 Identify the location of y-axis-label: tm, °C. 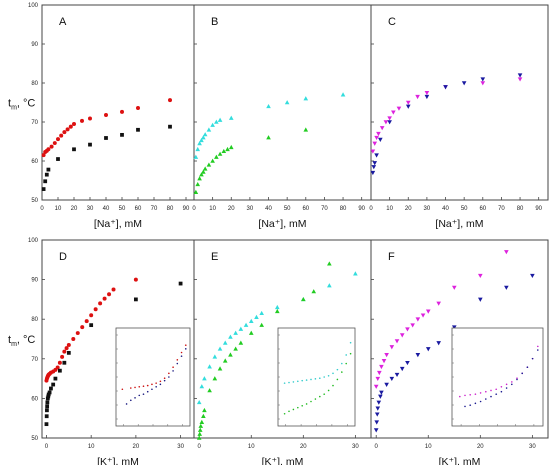
(21, 105).